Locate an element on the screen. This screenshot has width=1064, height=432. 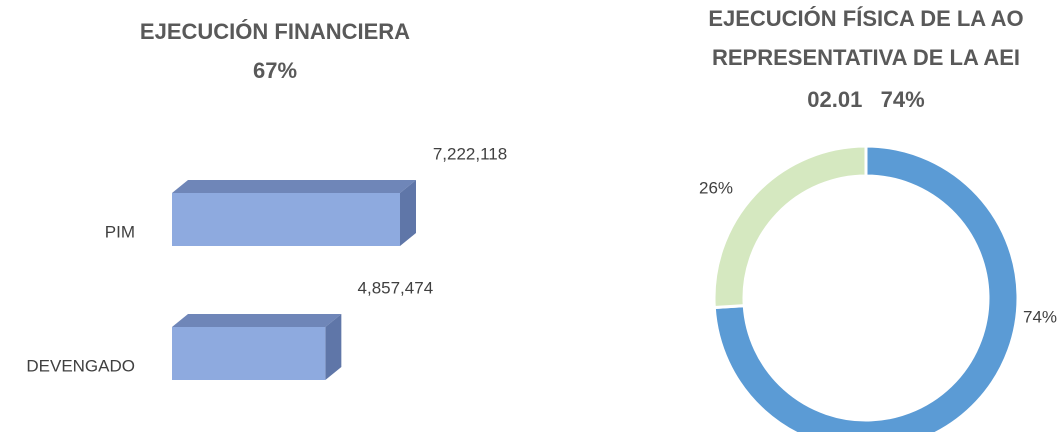
chart-title: EJECUCIÓN FINANCIERA is located at coordinates (275, 31).